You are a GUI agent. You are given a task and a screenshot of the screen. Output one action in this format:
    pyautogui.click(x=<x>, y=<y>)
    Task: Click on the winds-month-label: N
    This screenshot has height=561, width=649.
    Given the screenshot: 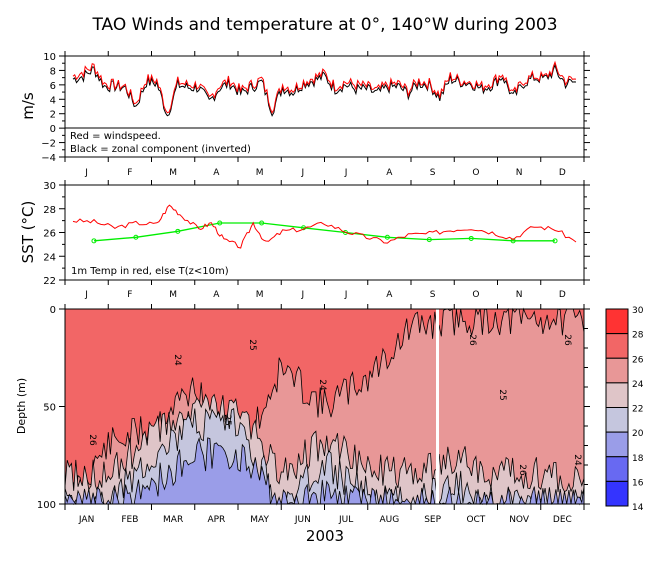 What is the action you would take?
    pyautogui.click(x=519, y=173)
    